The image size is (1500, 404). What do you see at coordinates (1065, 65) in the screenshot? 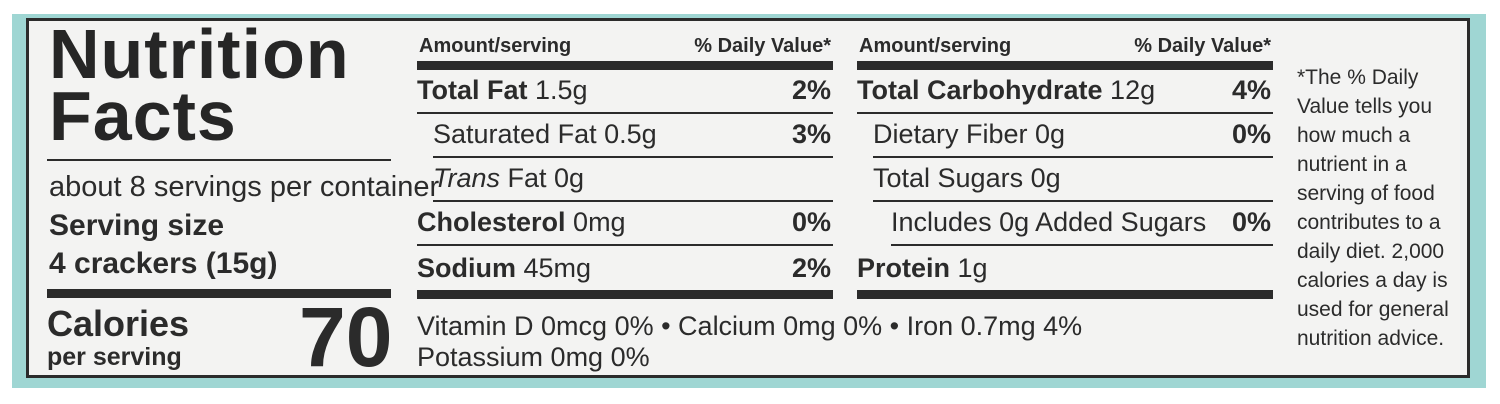
I see `right-header-bar` at bounding box center [1065, 65].